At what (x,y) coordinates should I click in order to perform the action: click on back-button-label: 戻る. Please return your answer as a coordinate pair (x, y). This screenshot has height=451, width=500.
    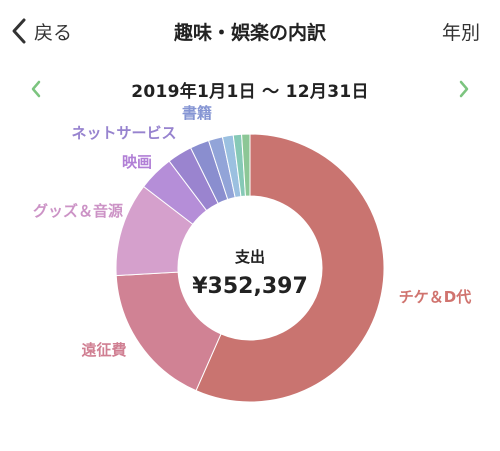
    Looking at the image, I should click on (53, 32).